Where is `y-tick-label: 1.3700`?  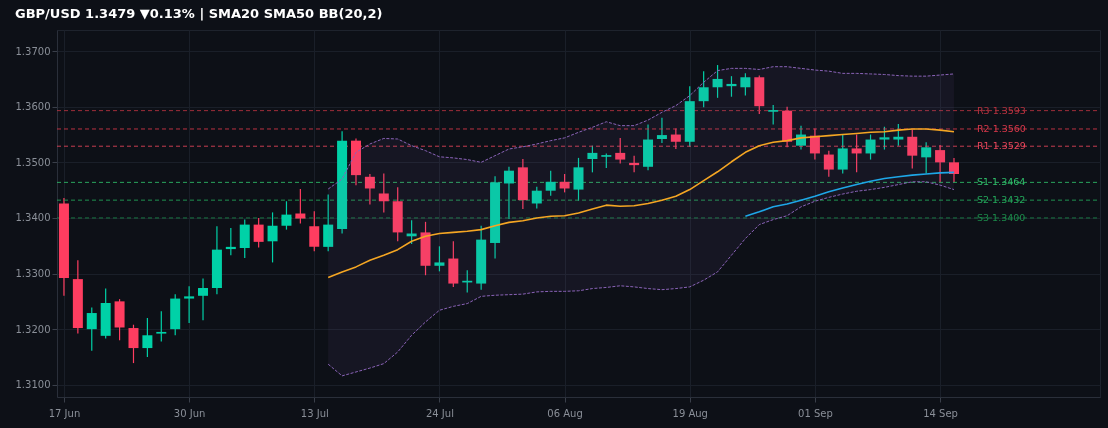 y-tick-label: 1.3700 is located at coordinates (33, 51).